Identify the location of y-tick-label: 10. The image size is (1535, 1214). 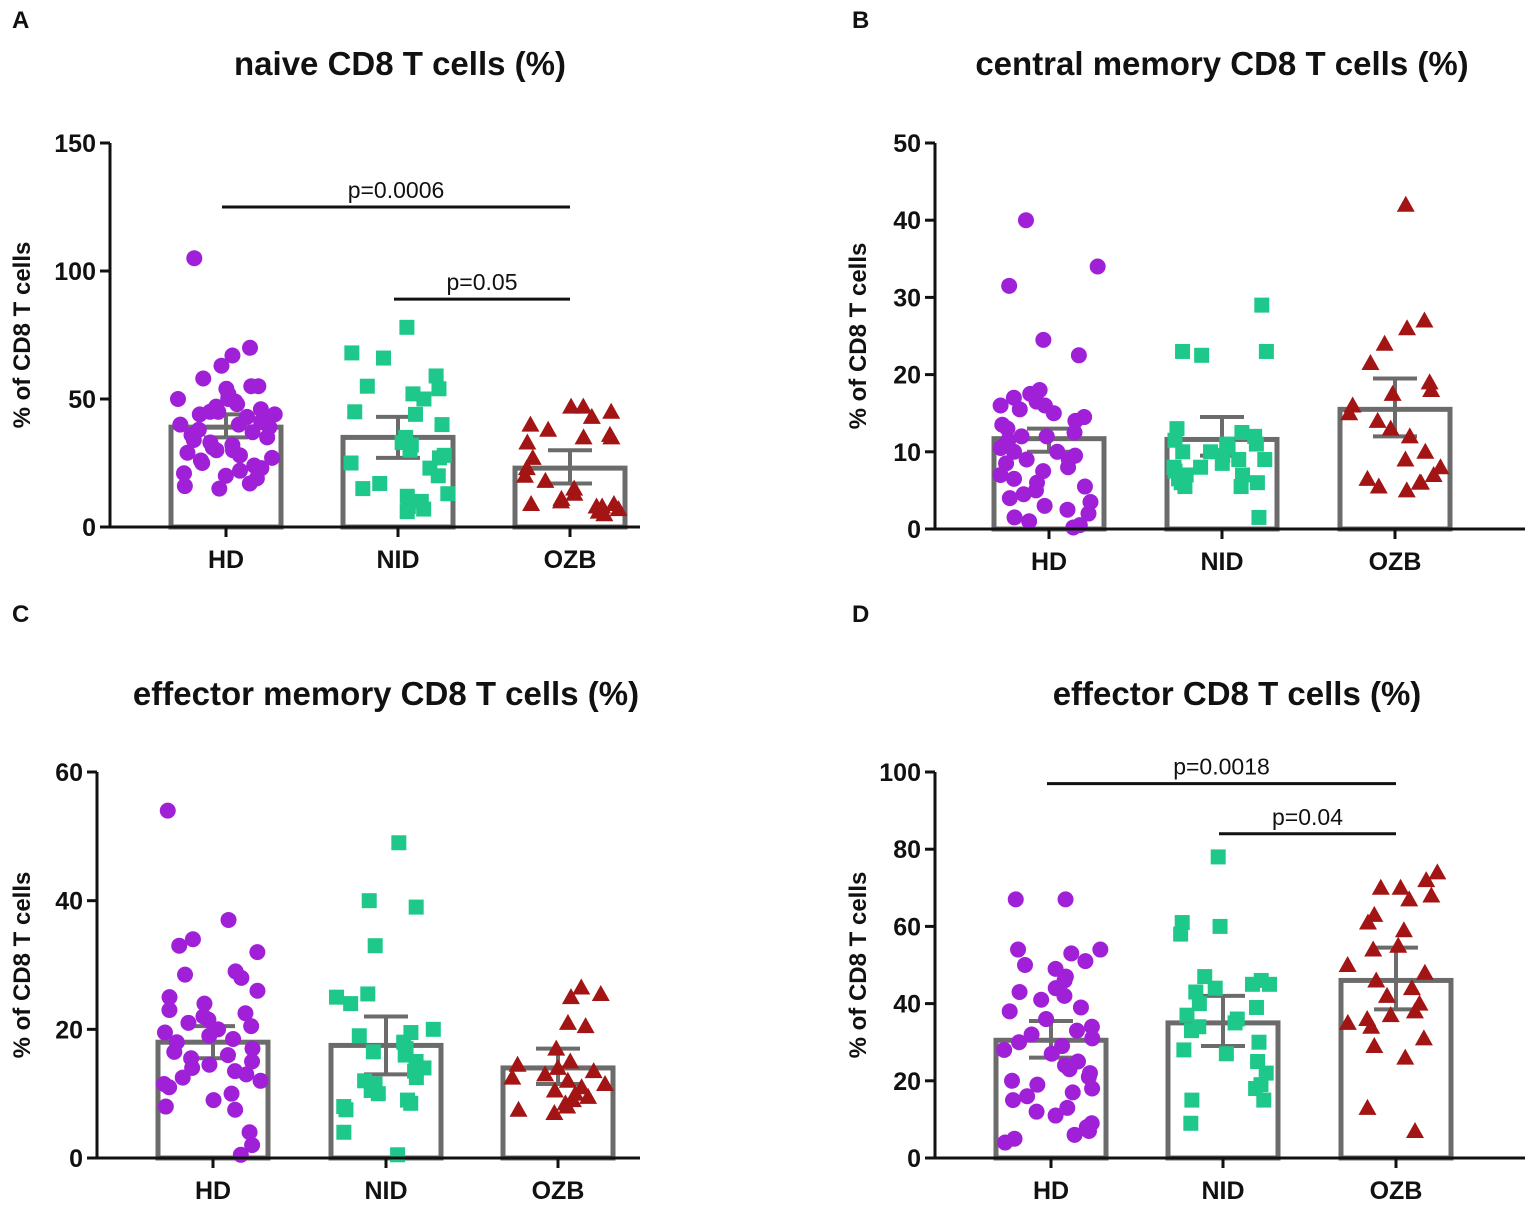
(907, 453).